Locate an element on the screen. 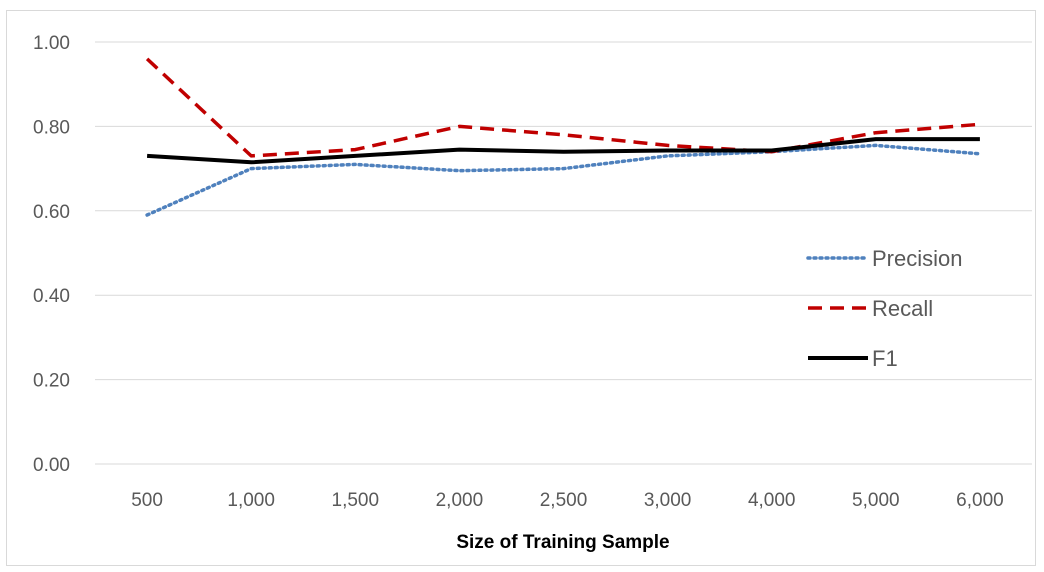  x-tick-label: 1,000 is located at coordinates (251, 500).